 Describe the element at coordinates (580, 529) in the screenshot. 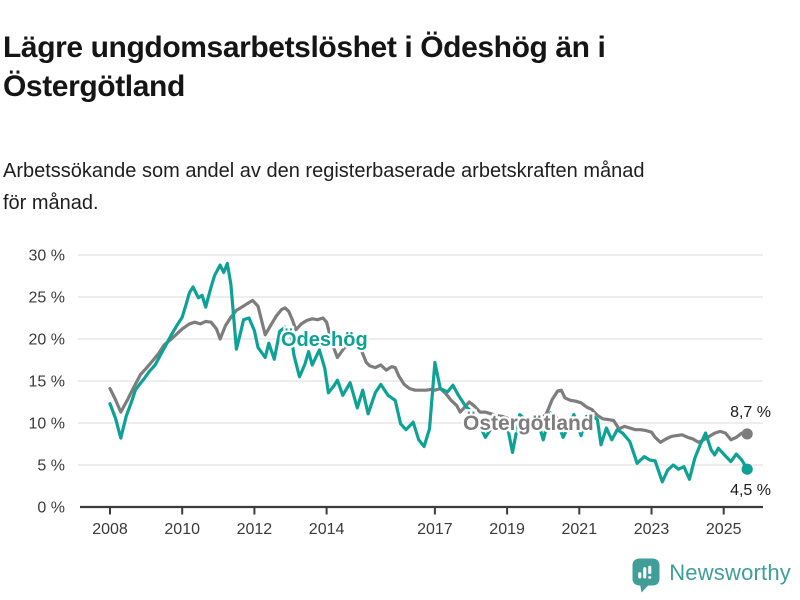

I see `x-axis-tick-label: 2021` at that location.